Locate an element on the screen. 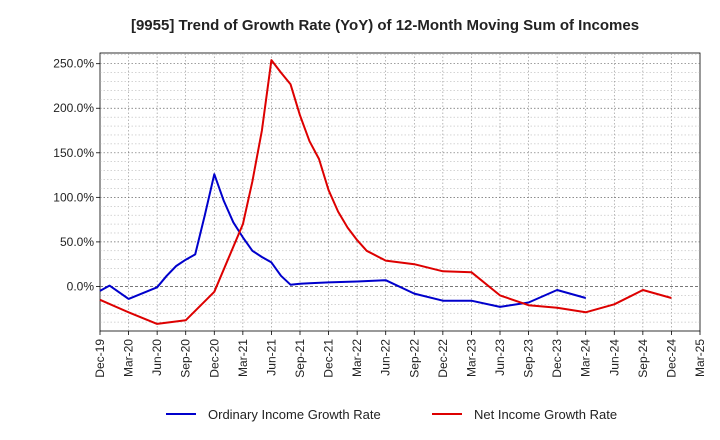 The height and width of the screenshot is (440, 720). x-tick-label: Sep-23 is located at coordinates (529, 358).